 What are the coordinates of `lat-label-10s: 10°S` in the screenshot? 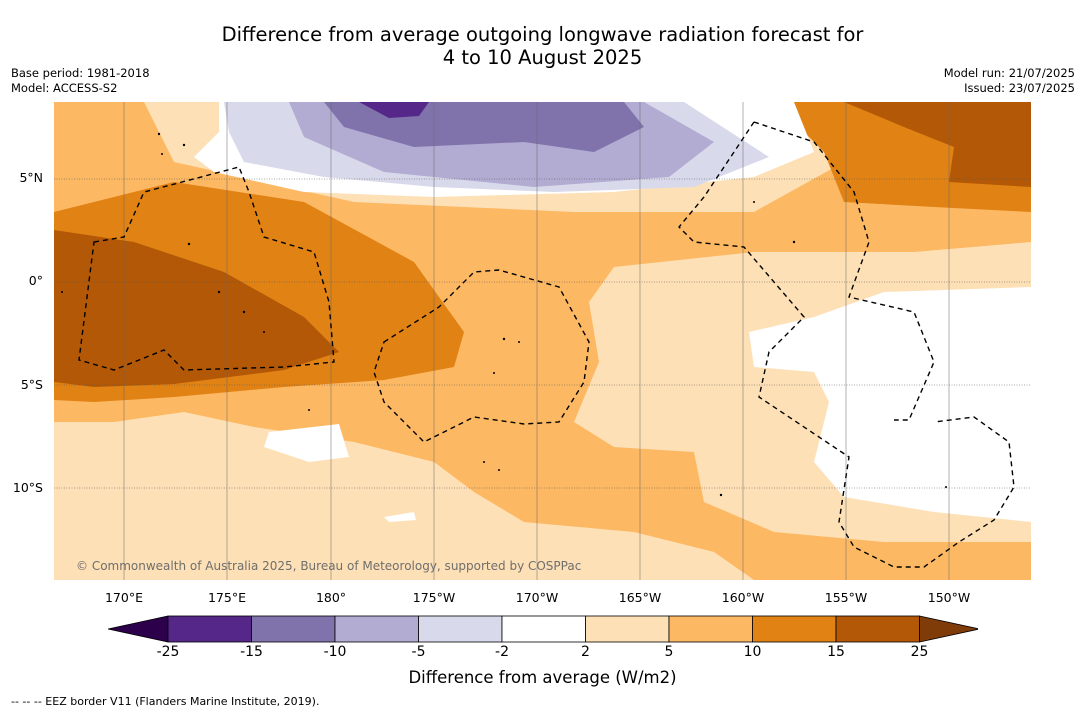 It's located at (27, 487).